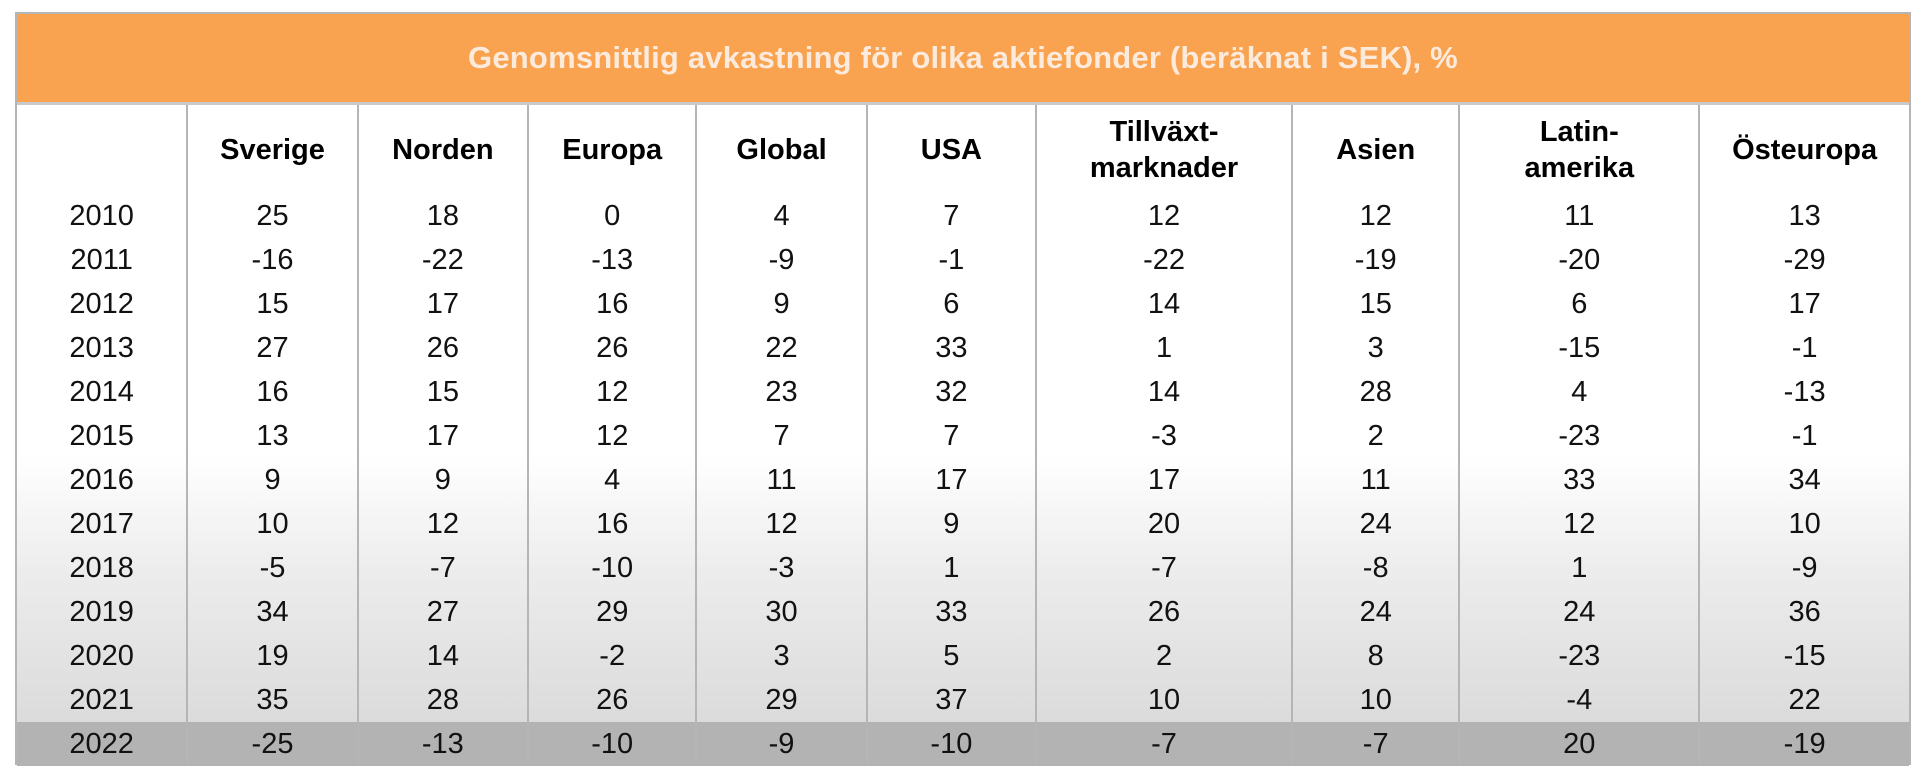 The image size is (1920, 782). I want to click on table-row: 2012 15 17 16 9 6 14 15 6 17, so click(963, 304).